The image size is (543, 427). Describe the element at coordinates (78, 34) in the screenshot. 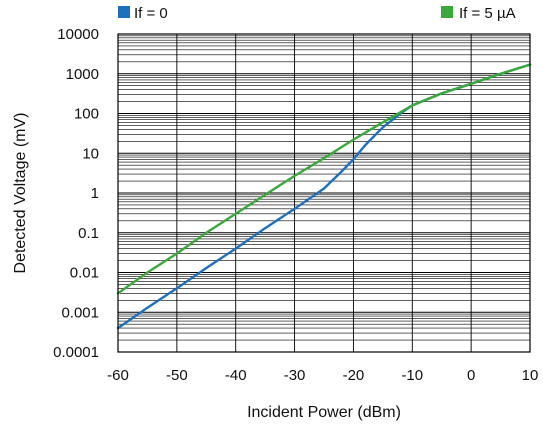

I see `y-tick-label: 10000` at that location.